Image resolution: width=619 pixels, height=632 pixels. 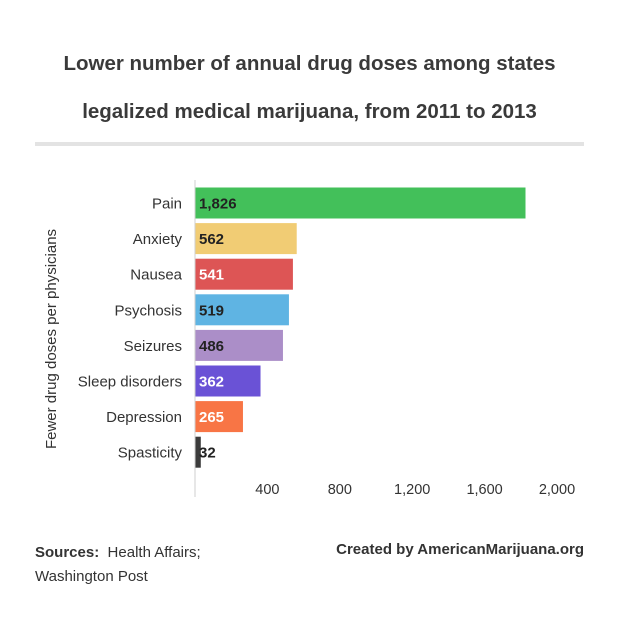 What do you see at coordinates (158, 239) in the screenshot?
I see `category-label-anxiety: Anxiety` at bounding box center [158, 239].